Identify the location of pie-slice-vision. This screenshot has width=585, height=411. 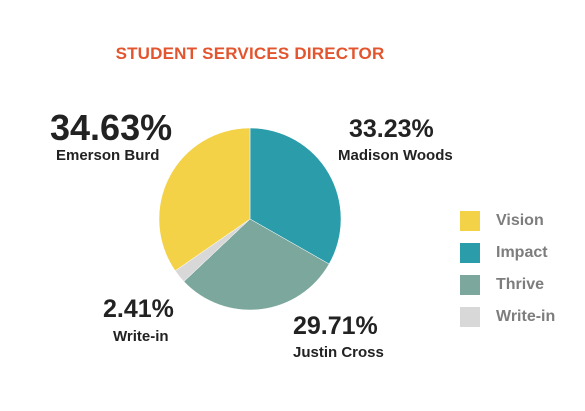
(204, 199).